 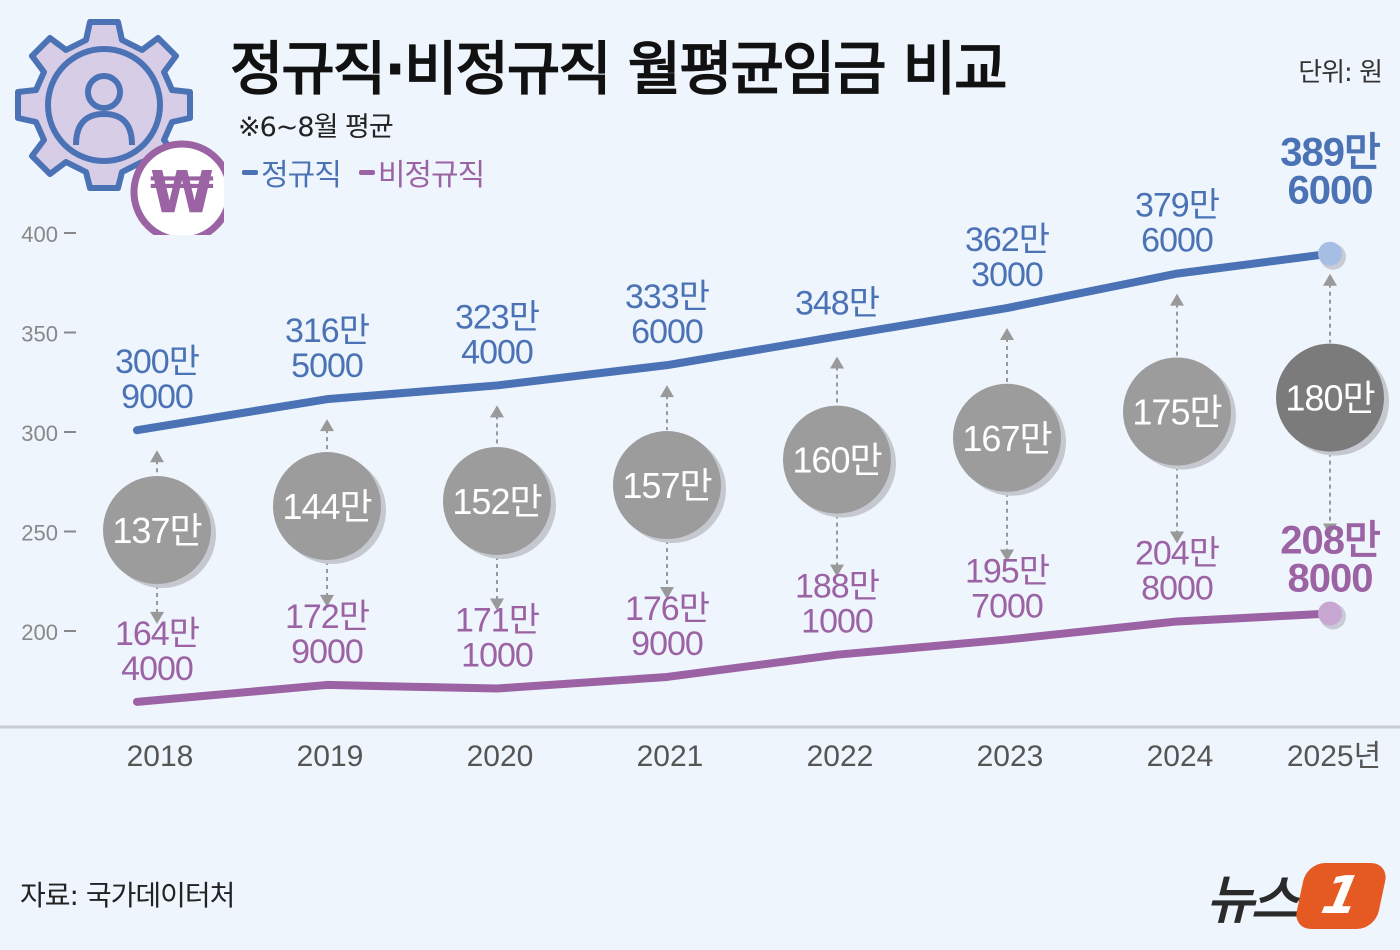 I want to click on gap-label: 180만, so click(x=1329, y=398).